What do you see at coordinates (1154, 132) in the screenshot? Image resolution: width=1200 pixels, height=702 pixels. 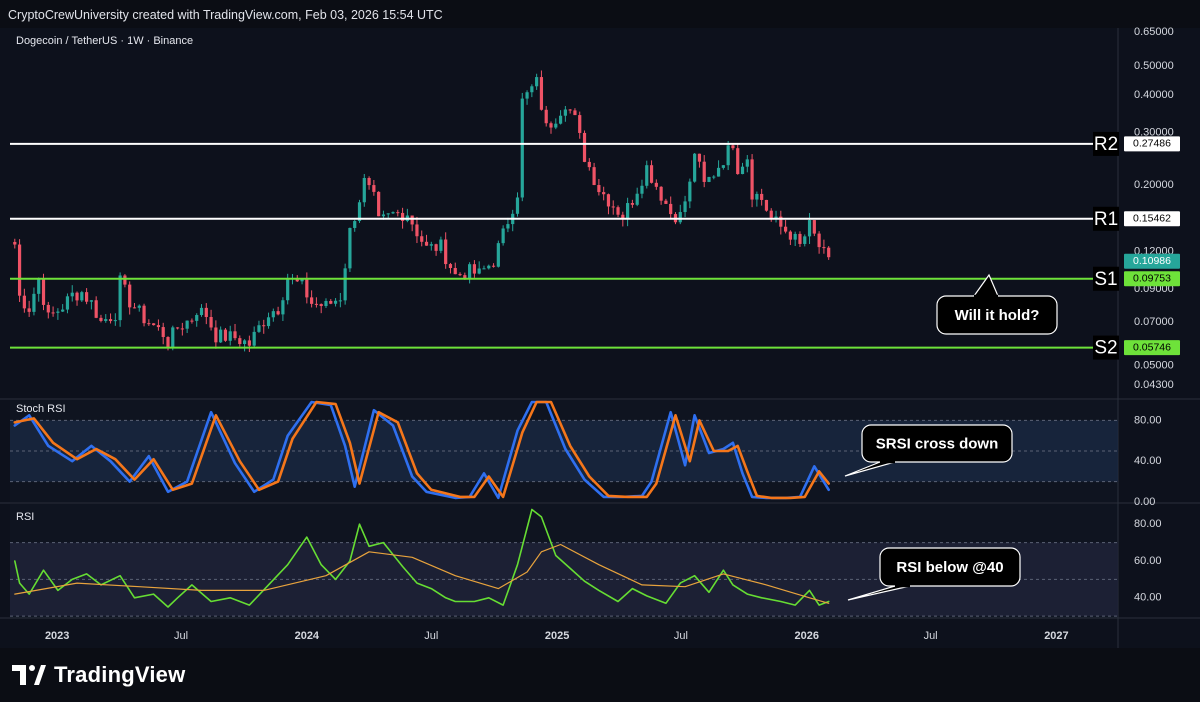 I see `price-axis-label: 0.30000` at bounding box center [1154, 132].